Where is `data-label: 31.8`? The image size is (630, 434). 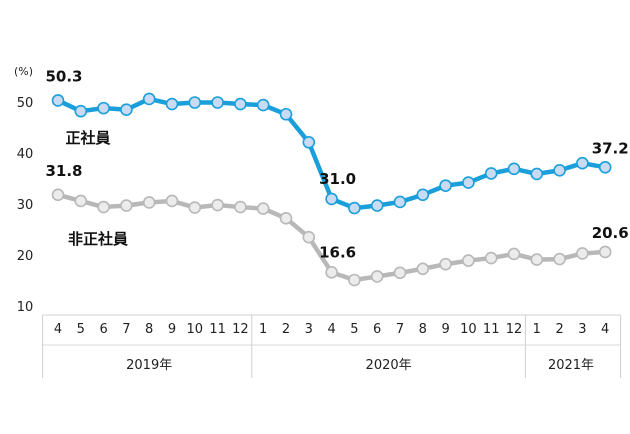
data-label: 31.8 is located at coordinates (63, 171).